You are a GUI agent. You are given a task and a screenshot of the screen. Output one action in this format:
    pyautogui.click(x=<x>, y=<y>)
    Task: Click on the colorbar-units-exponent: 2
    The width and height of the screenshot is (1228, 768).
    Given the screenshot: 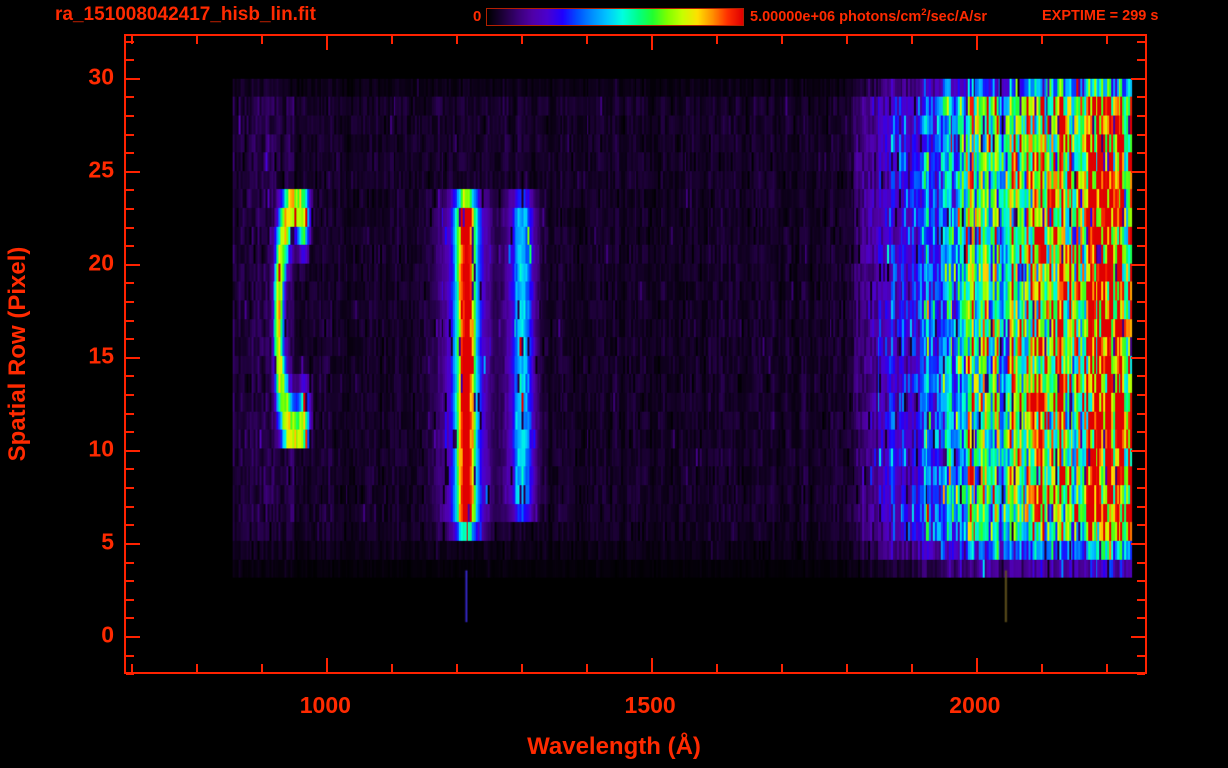 What is the action you would take?
    pyautogui.click(x=924, y=12)
    